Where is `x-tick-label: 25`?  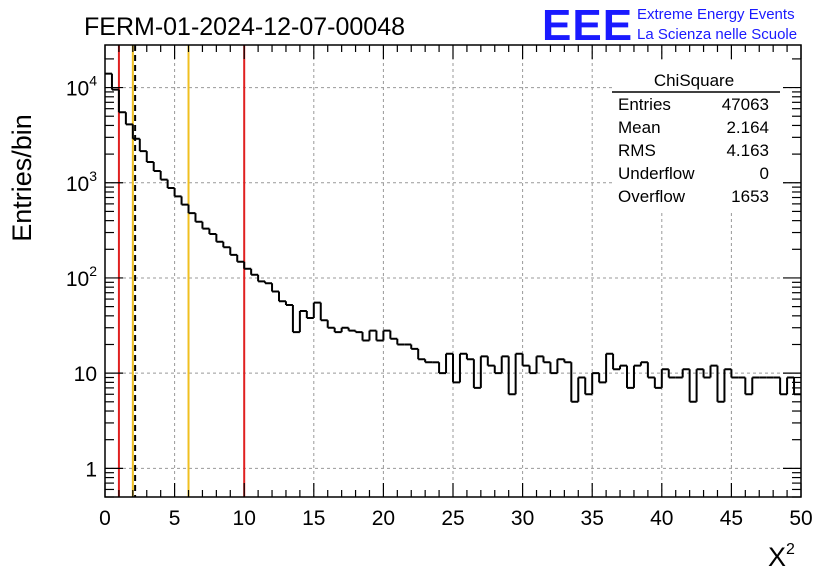
x-tick-label: 25 is located at coordinates (452, 518).